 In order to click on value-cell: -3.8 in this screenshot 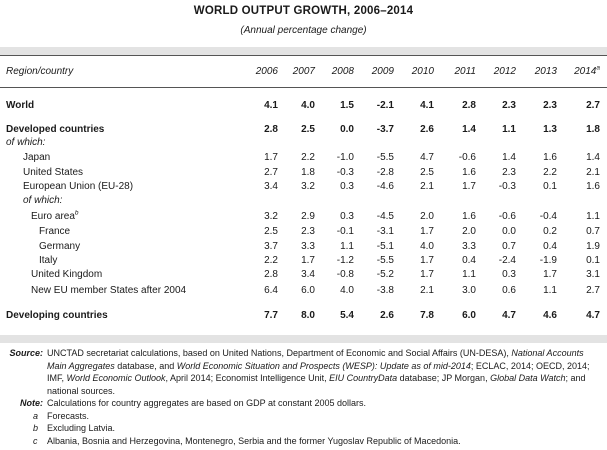, I will do `click(385, 290)`.